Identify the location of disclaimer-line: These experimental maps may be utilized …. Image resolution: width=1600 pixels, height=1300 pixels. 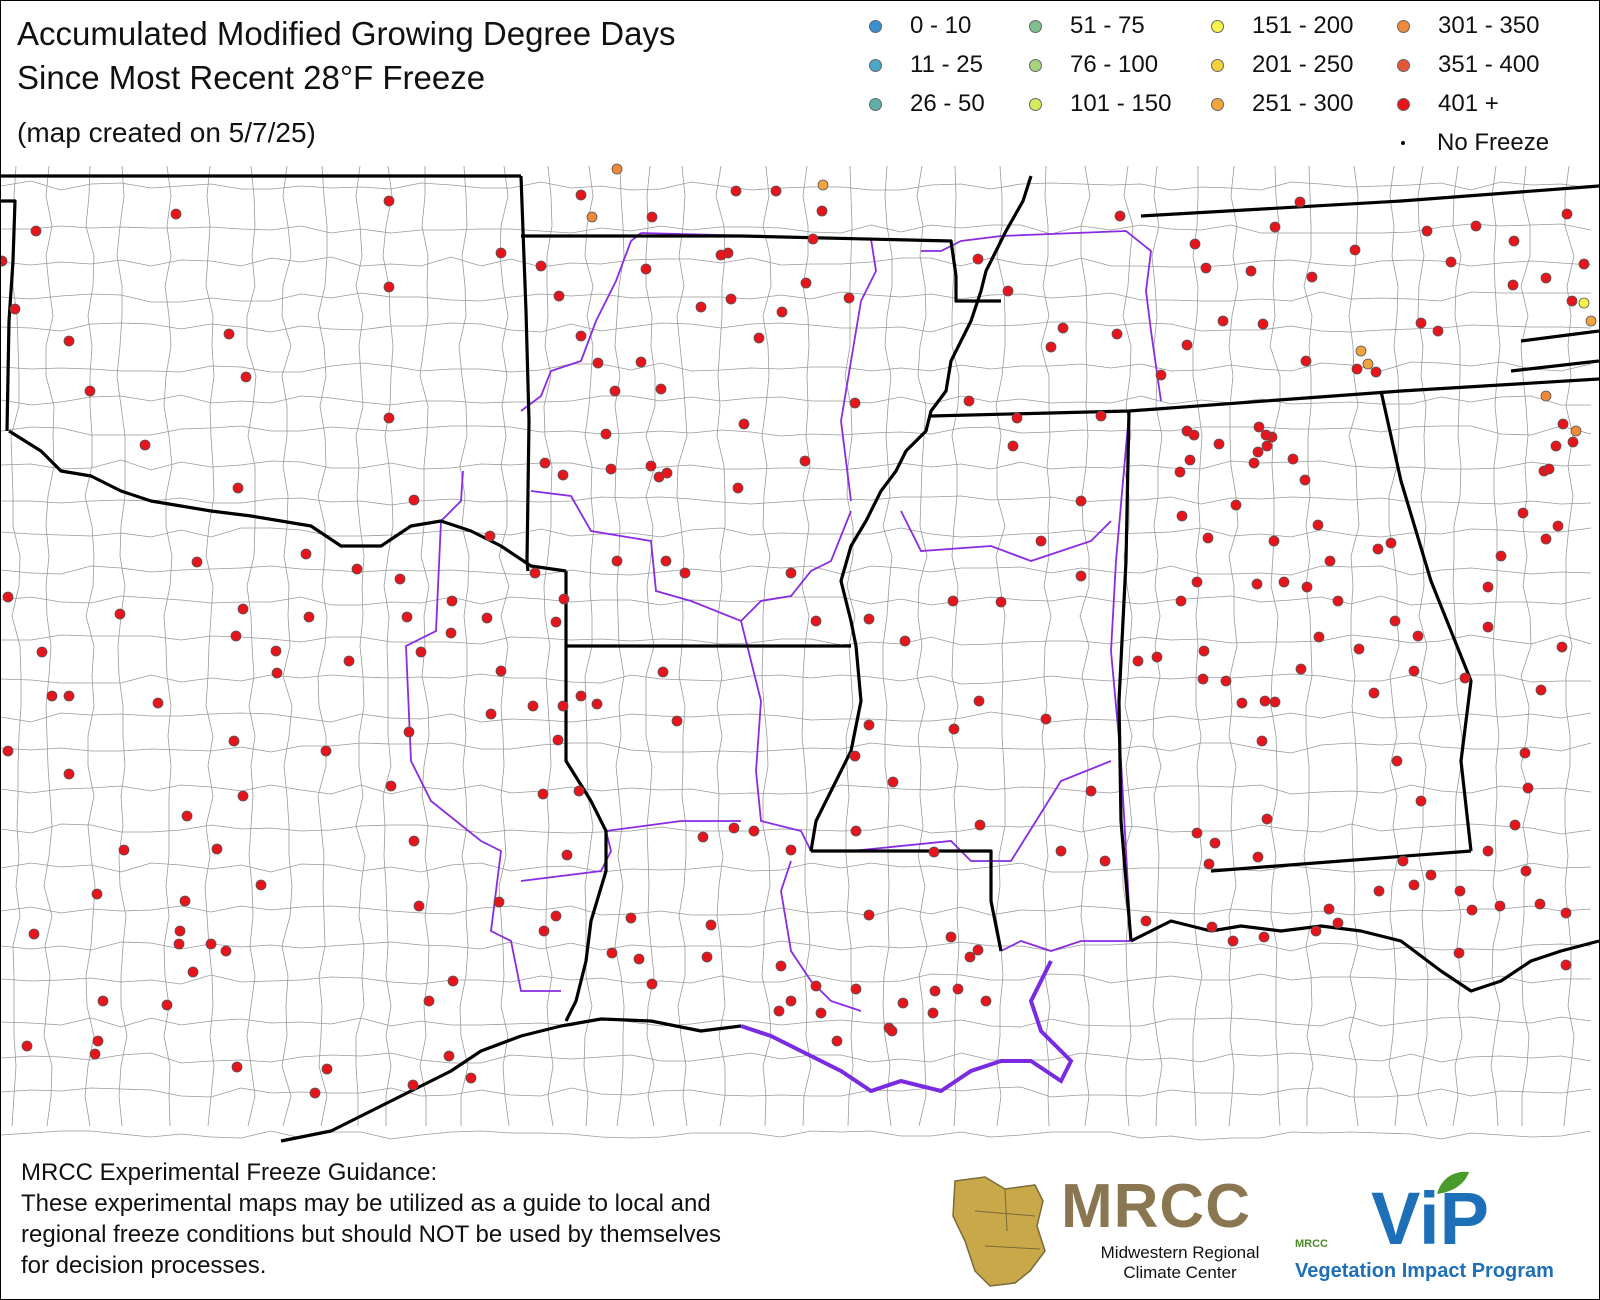
(366, 1203).